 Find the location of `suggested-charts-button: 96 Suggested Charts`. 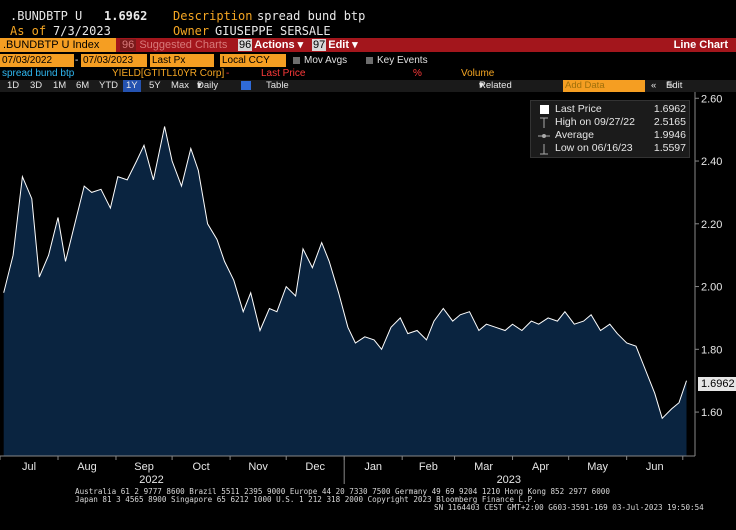

suggested-charts-button: 96 Suggested Charts is located at coordinates (174, 45).